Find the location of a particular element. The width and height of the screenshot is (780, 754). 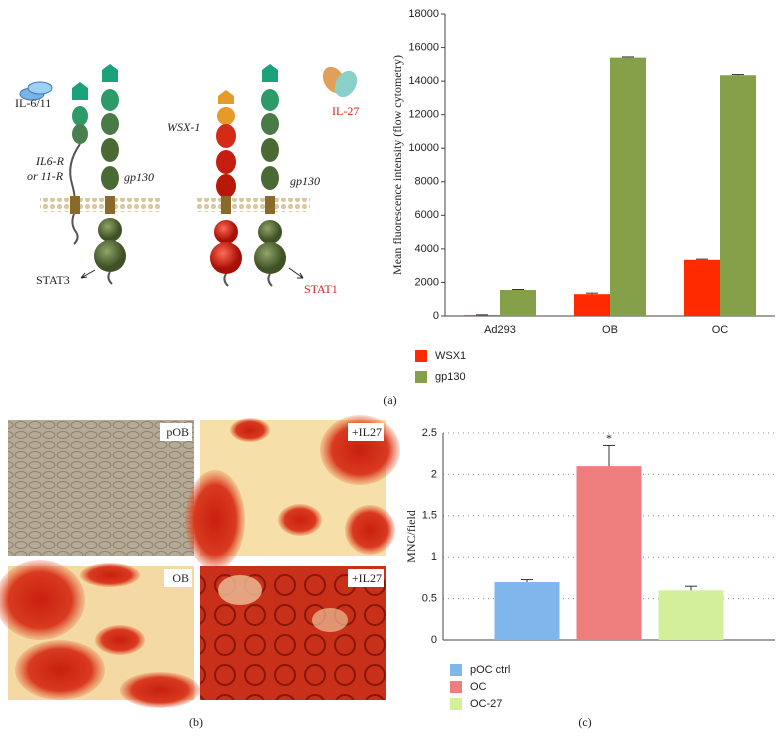

y-axis-label: MNC/field is located at coordinates (411, 536).